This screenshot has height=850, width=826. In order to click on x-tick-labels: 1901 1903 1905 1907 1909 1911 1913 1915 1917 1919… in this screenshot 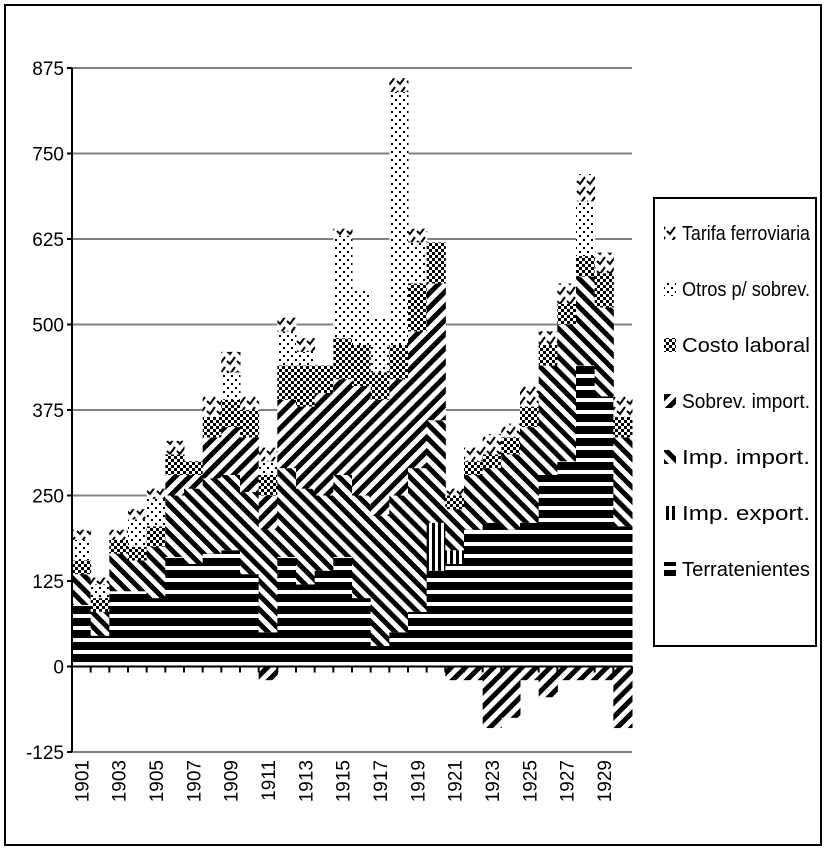, I will do `click(344, 781)`.